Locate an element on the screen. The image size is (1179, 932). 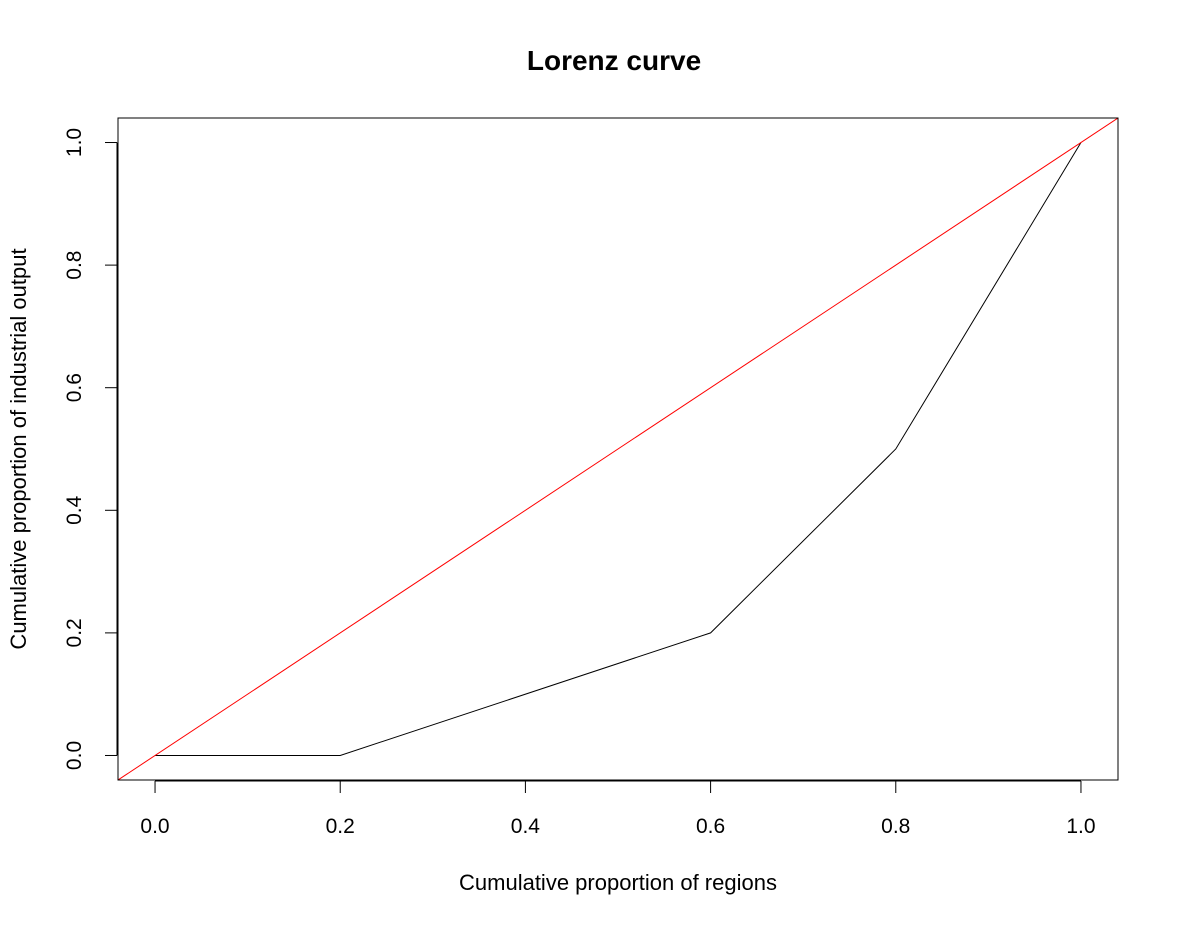
x-tick-label: 0.6 is located at coordinates (710, 826).